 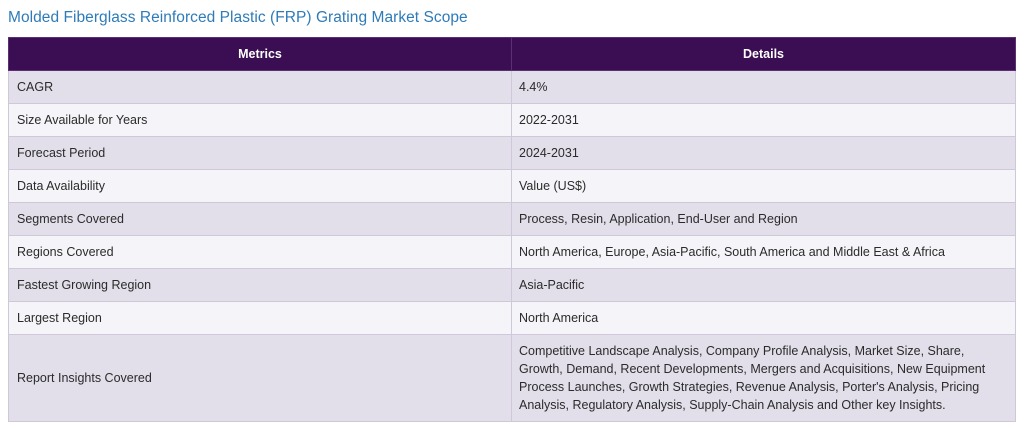 I want to click on table-row: Largest Region North America, so click(x=512, y=318).